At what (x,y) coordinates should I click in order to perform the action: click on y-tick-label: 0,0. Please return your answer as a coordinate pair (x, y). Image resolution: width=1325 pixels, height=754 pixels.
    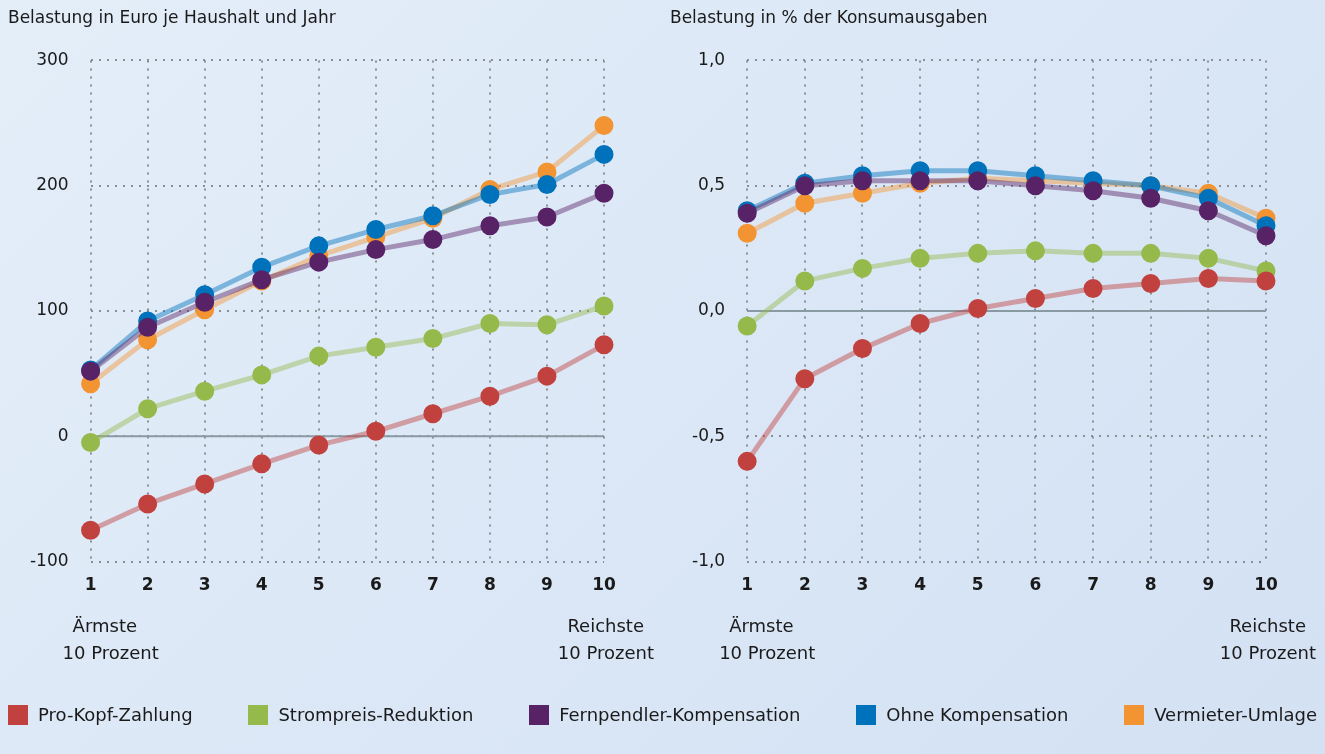
    Looking at the image, I should click on (712, 309).